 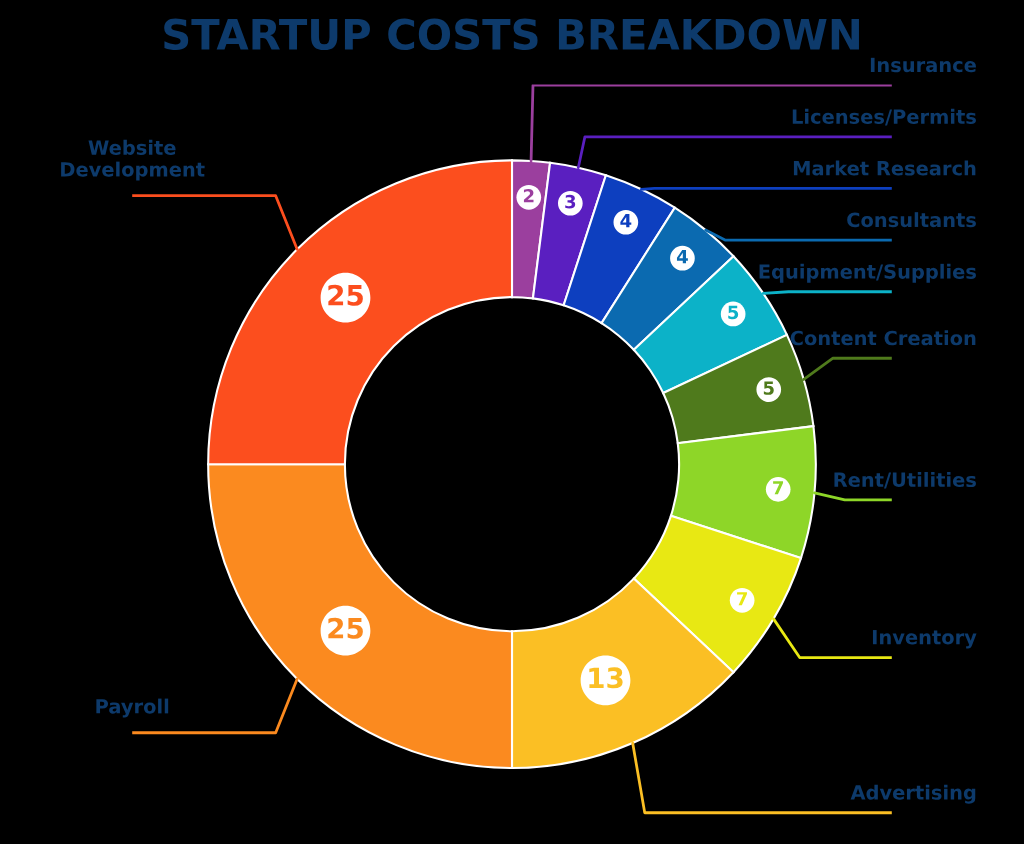 I want to click on slice-label: Website Development, so click(x=133, y=160).